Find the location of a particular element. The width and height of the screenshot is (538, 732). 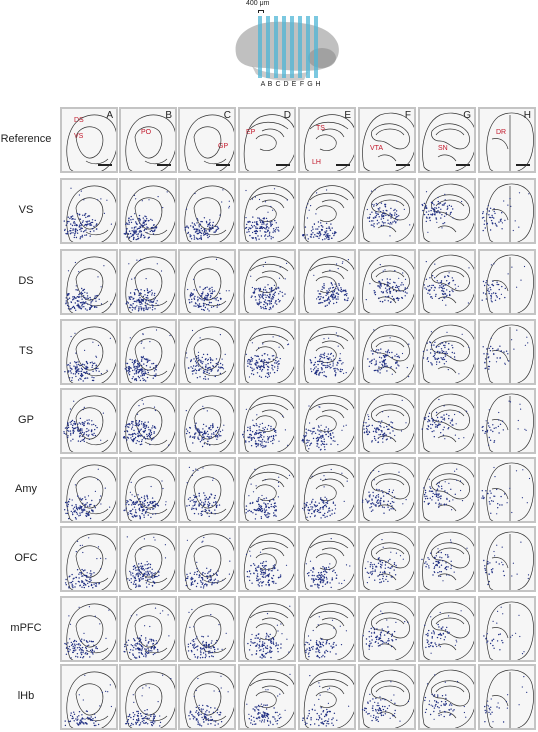

row-label-ds: DS is located at coordinates (26, 281).